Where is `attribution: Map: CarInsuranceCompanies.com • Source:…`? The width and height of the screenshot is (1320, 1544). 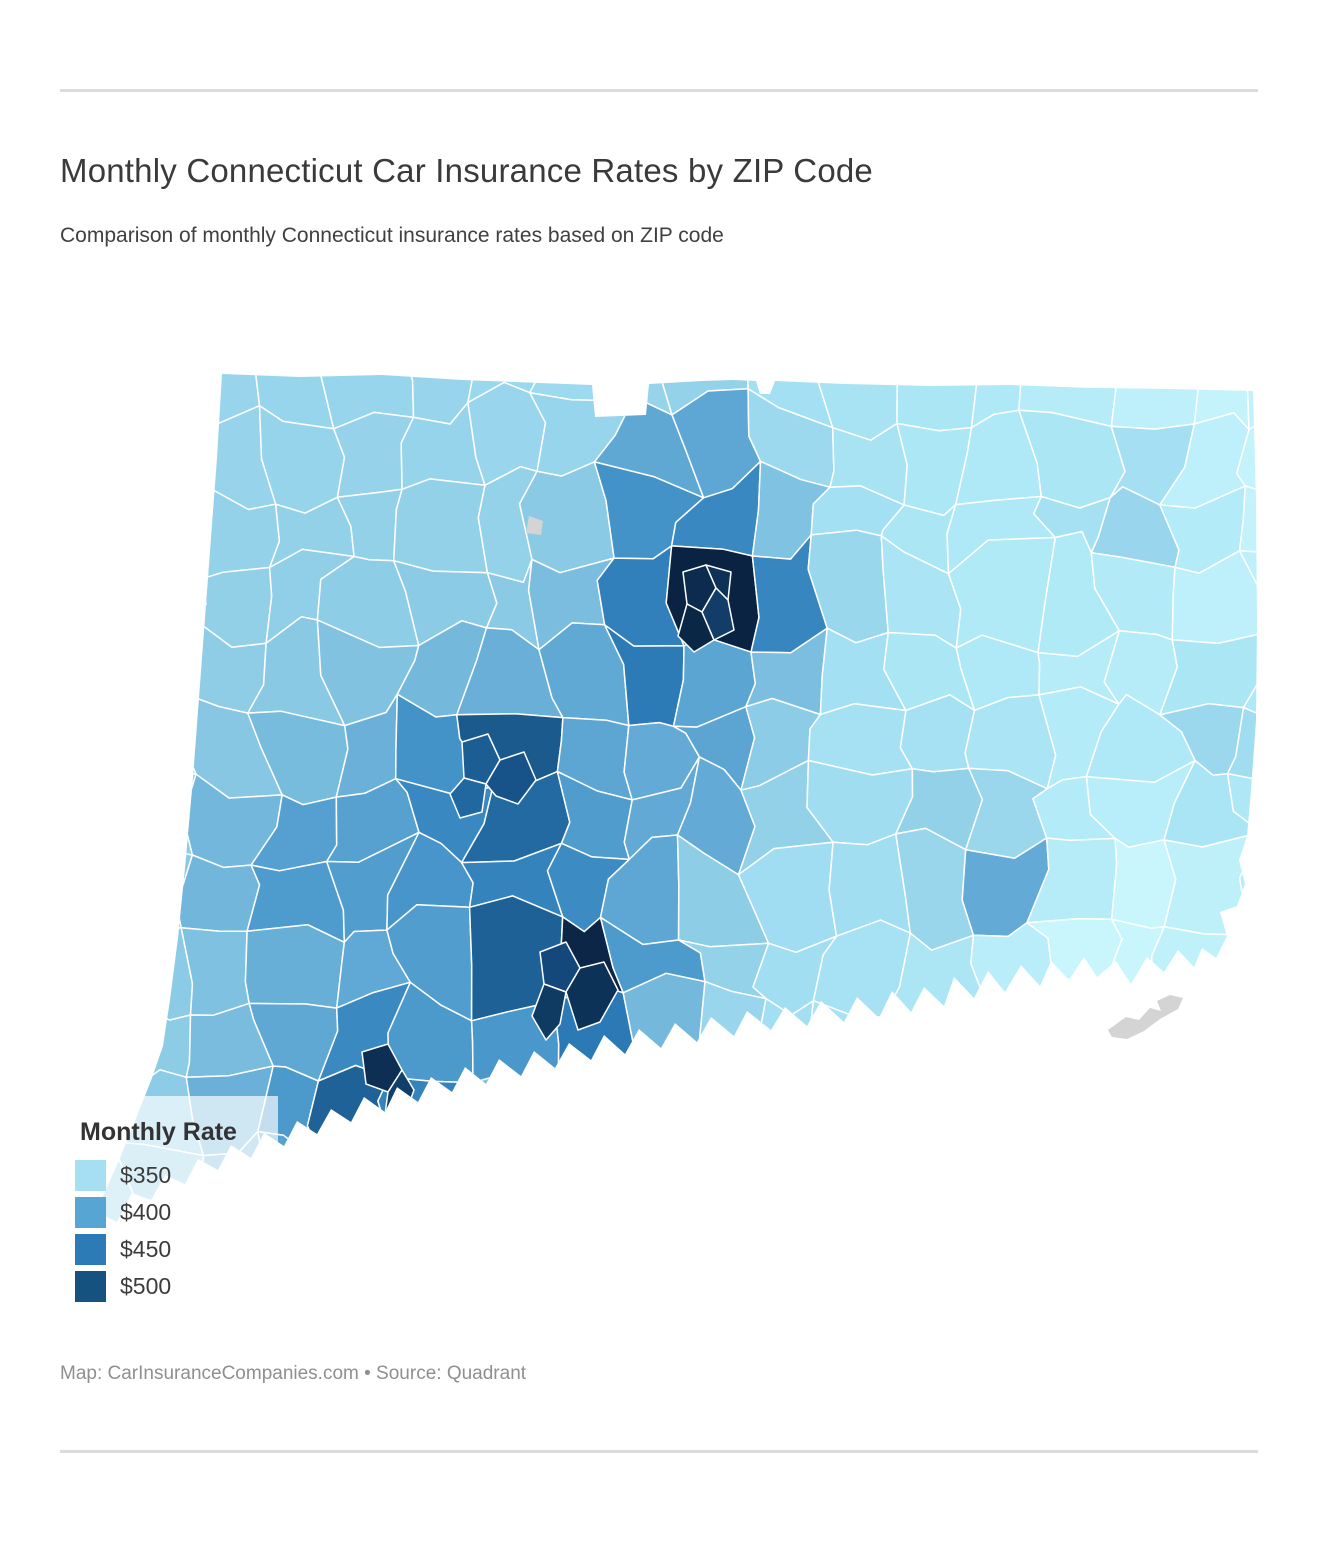
attribution: Map: CarInsuranceCompanies.com • Source:… is located at coordinates (293, 1373).